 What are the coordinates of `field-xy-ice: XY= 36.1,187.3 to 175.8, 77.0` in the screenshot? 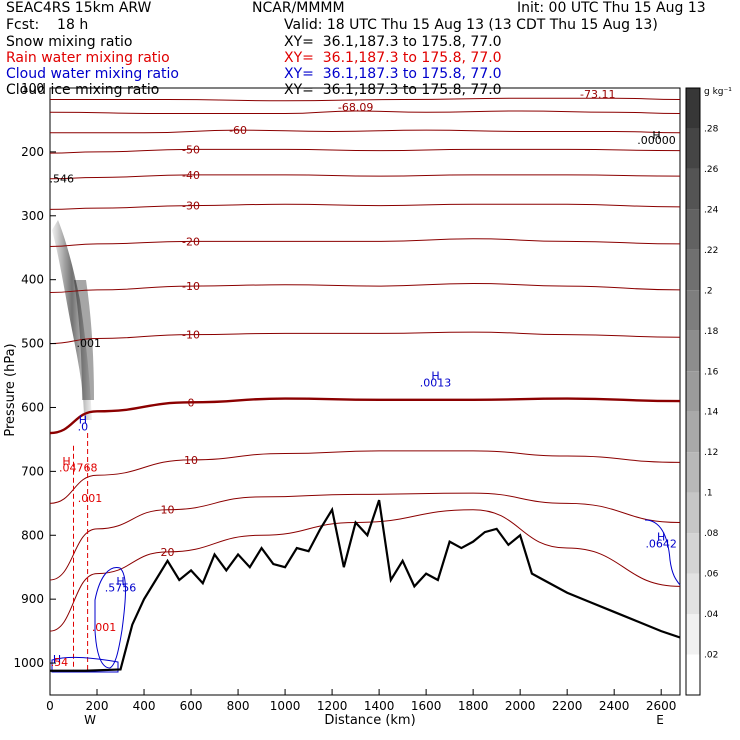 It's located at (393, 90).